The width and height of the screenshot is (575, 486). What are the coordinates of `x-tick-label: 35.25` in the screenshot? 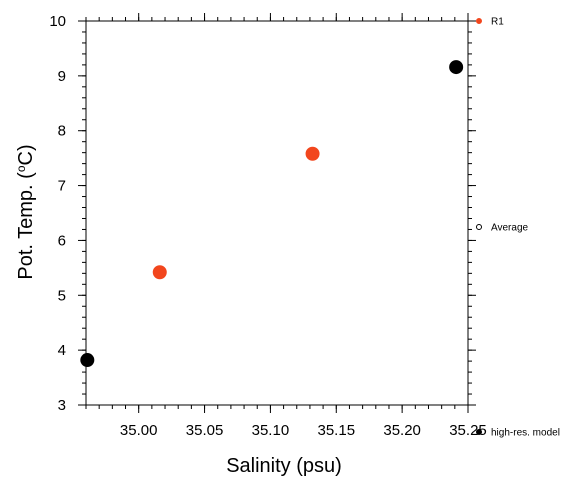 It's located at (468, 430).